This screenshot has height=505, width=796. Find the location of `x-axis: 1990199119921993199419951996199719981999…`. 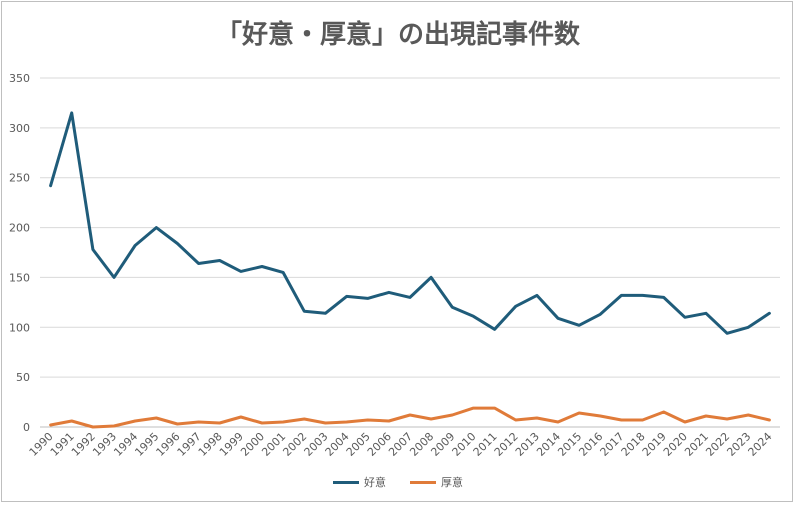

x-axis: 1990199119921993199419951996199719981999… is located at coordinates (401, 444).